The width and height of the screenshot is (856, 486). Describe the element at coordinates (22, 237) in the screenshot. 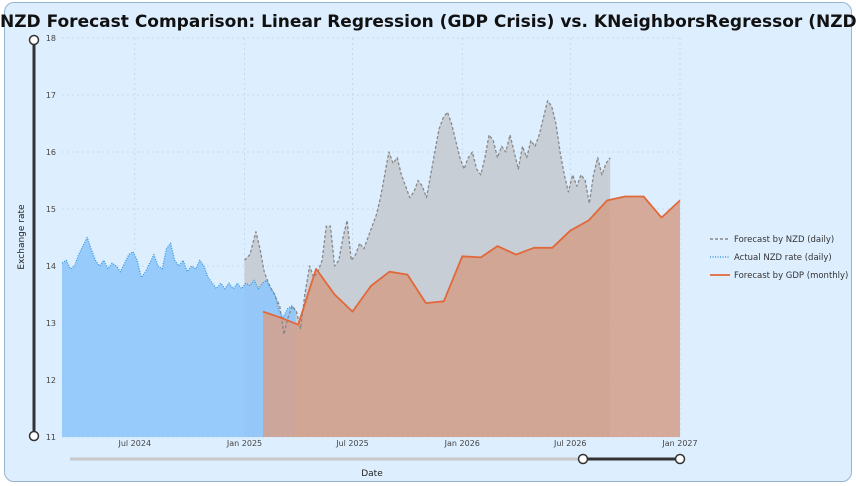

I see `y-axis-label: Exchange rate` at that location.